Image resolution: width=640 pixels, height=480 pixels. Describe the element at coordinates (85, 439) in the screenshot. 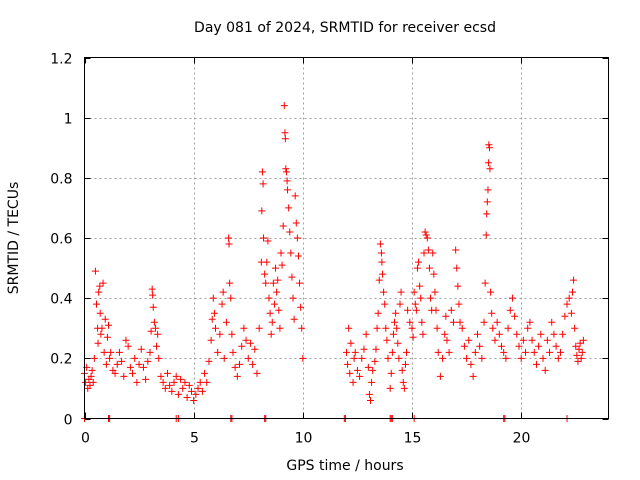

I see `x-tick-label: 0` at that location.